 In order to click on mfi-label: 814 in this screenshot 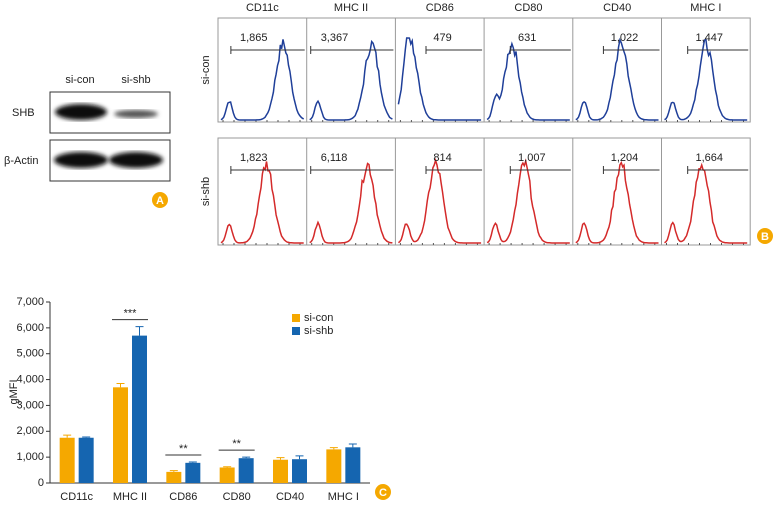, I will do `click(442, 158)`.